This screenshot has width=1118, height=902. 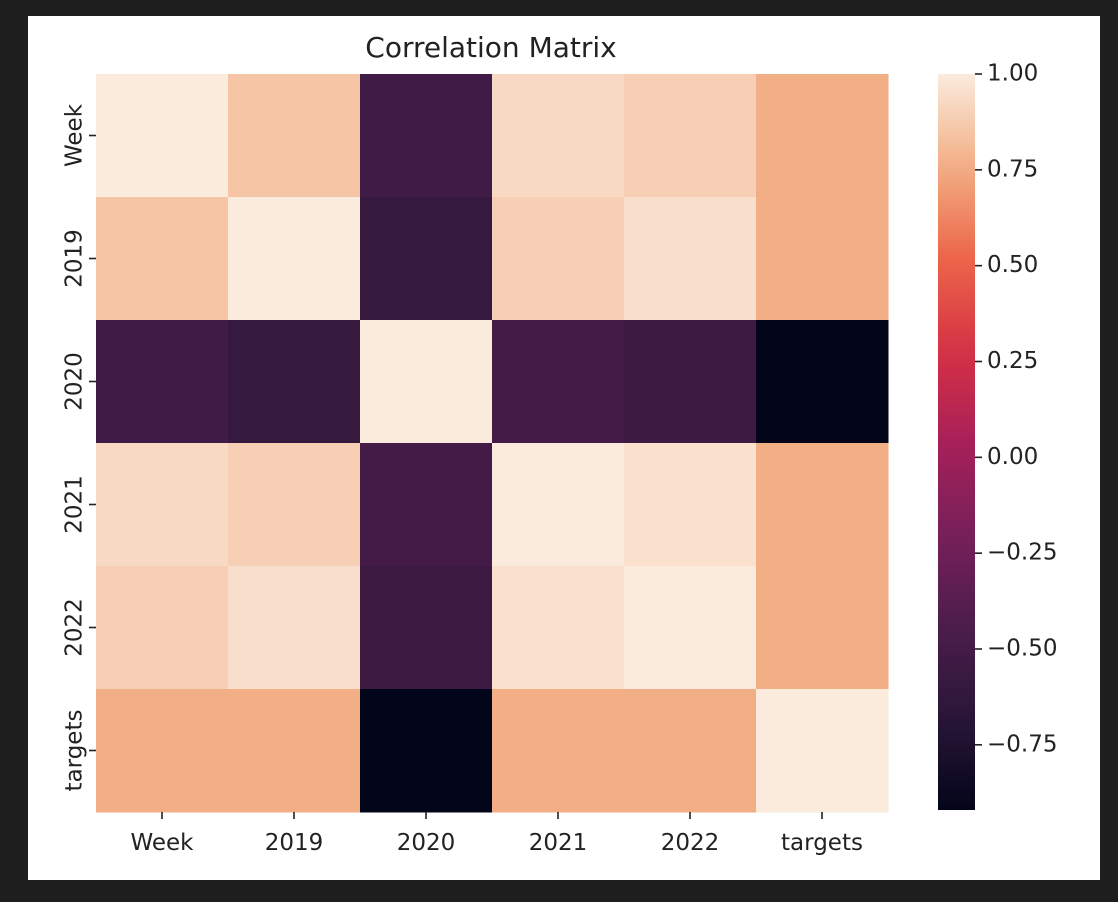 What do you see at coordinates (75, 751) in the screenshot?
I see `y-tick-label: targets` at bounding box center [75, 751].